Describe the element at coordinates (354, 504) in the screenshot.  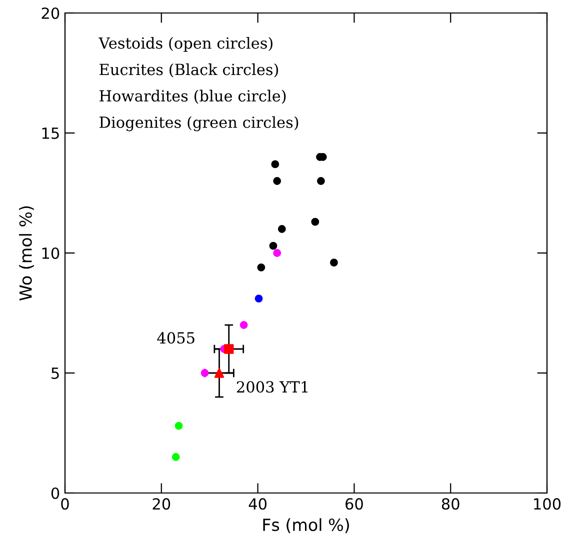
I see `x-tick-label: 60` at that location.